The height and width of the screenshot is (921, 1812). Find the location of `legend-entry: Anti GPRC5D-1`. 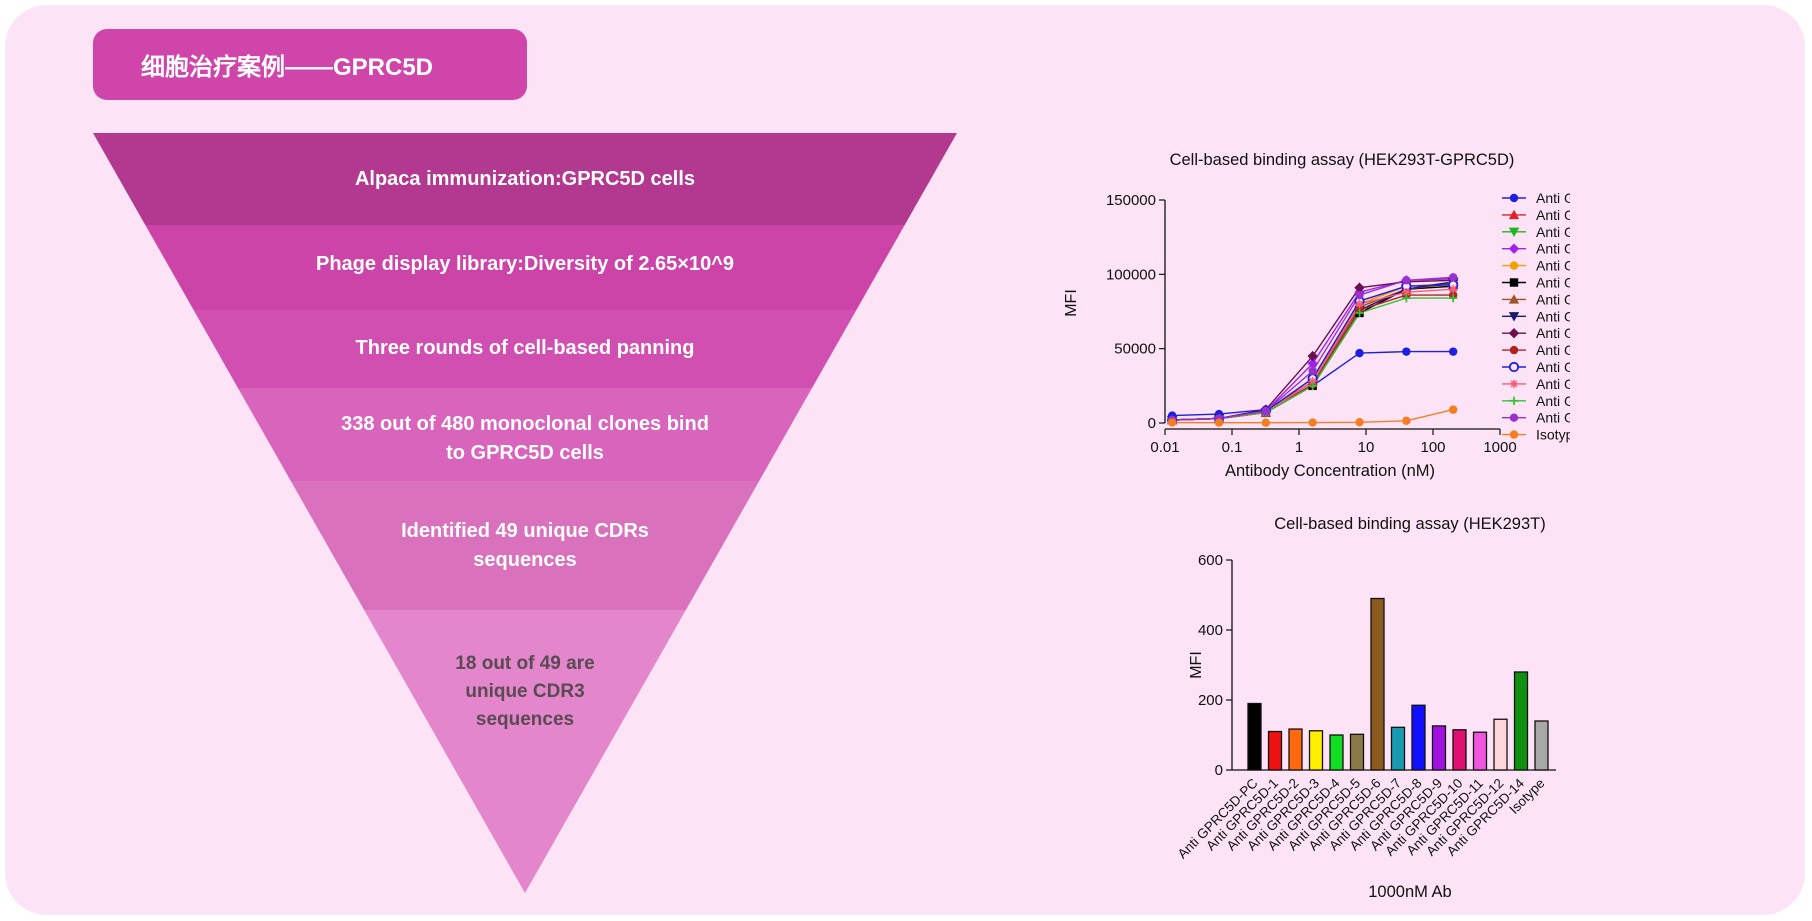

legend-entry: Anti GPRC5D-1 is located at coordinates (1553, 215).